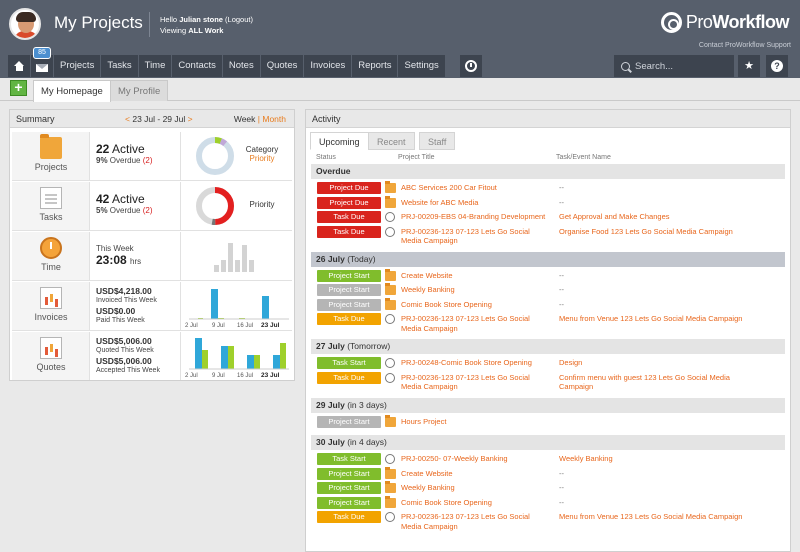  Describe the element at coordinates (262, 158) in the screenshot. I see `legend-priority: Priority` at that location.